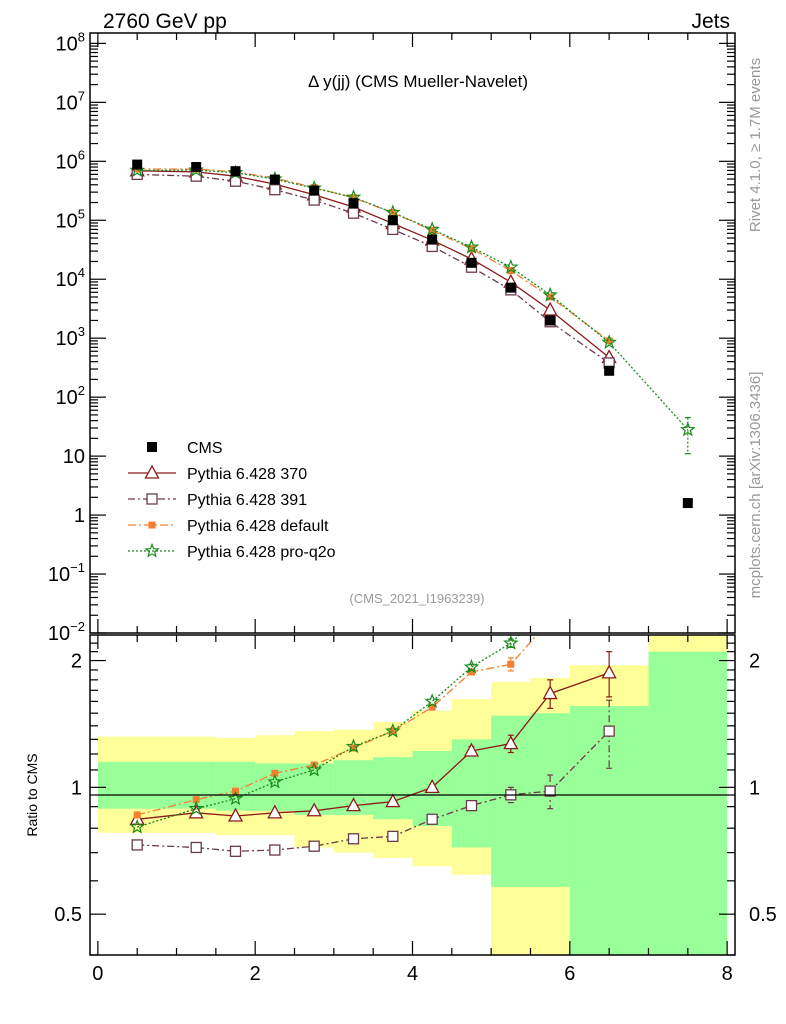  I want to click on y-tick-label-main: 10⁻², so click(66, 632).